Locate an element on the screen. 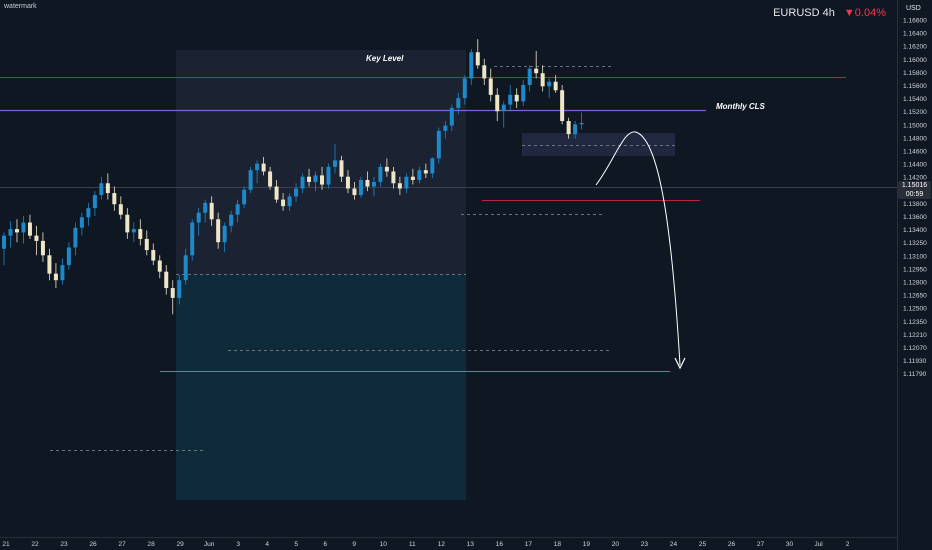  y-tick-label: 1.14800 is located at coordinates (915, 138).